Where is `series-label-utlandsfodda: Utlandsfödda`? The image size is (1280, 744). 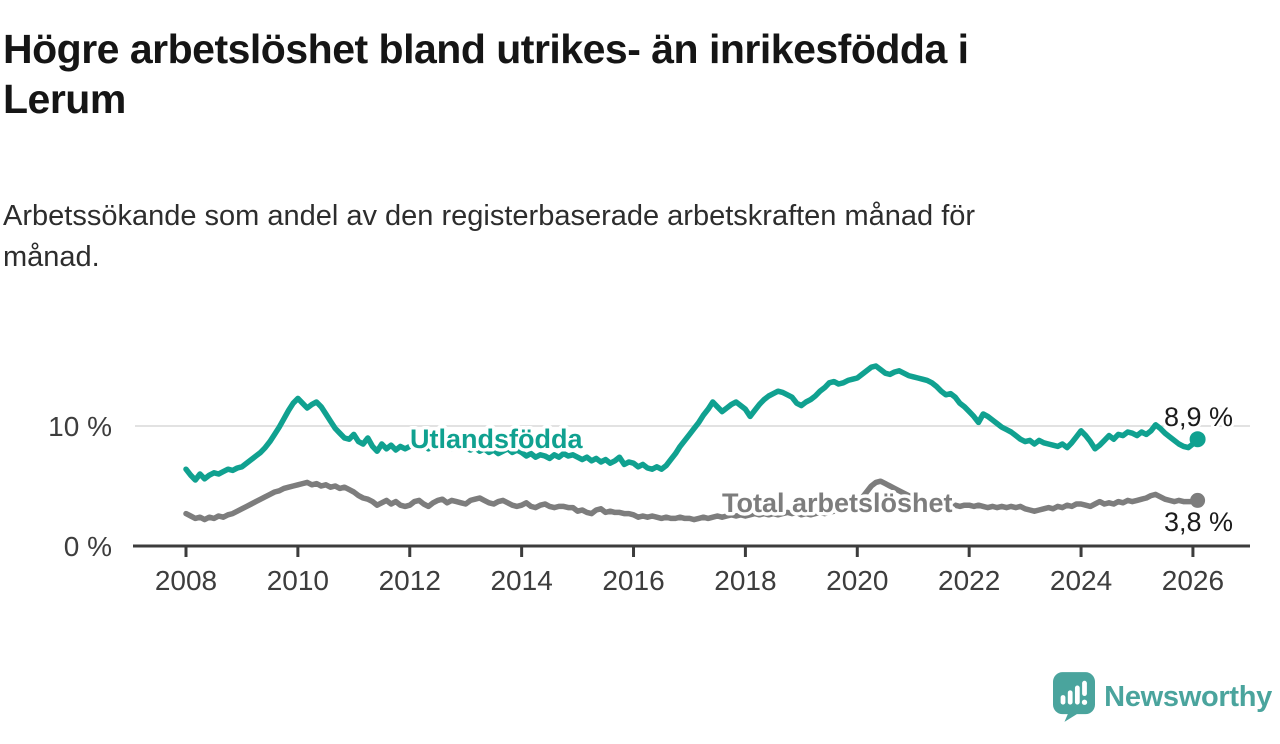
series-label-utlandsfodda: Utlandsfödda is located at coordinates (496, 439).